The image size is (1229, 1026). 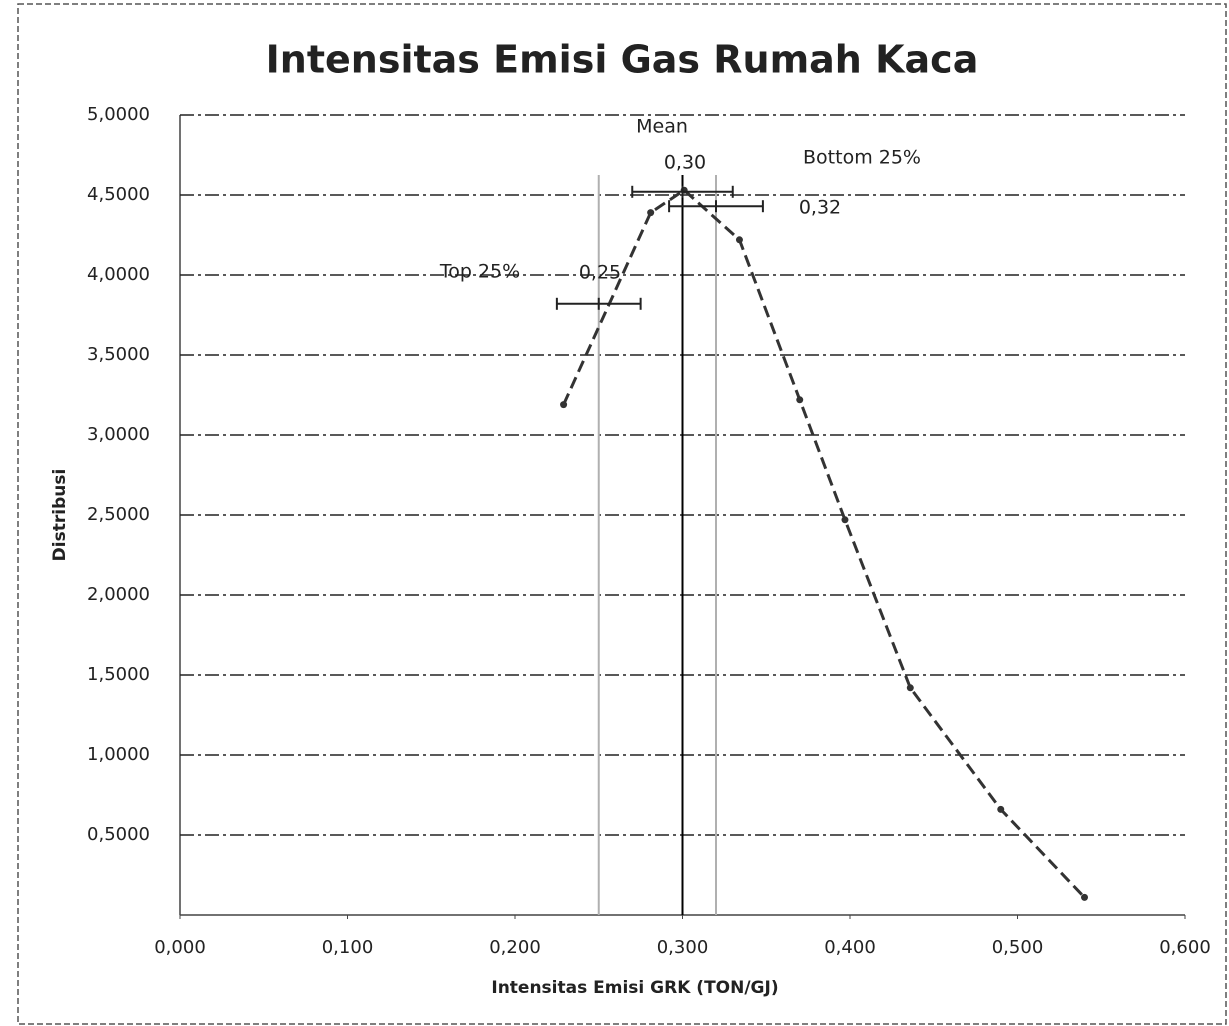 What do you see at coordinates (118, 754) in the screenshot?
I see `y-tick-label: 1,0000` at bounding box center [118, 754].